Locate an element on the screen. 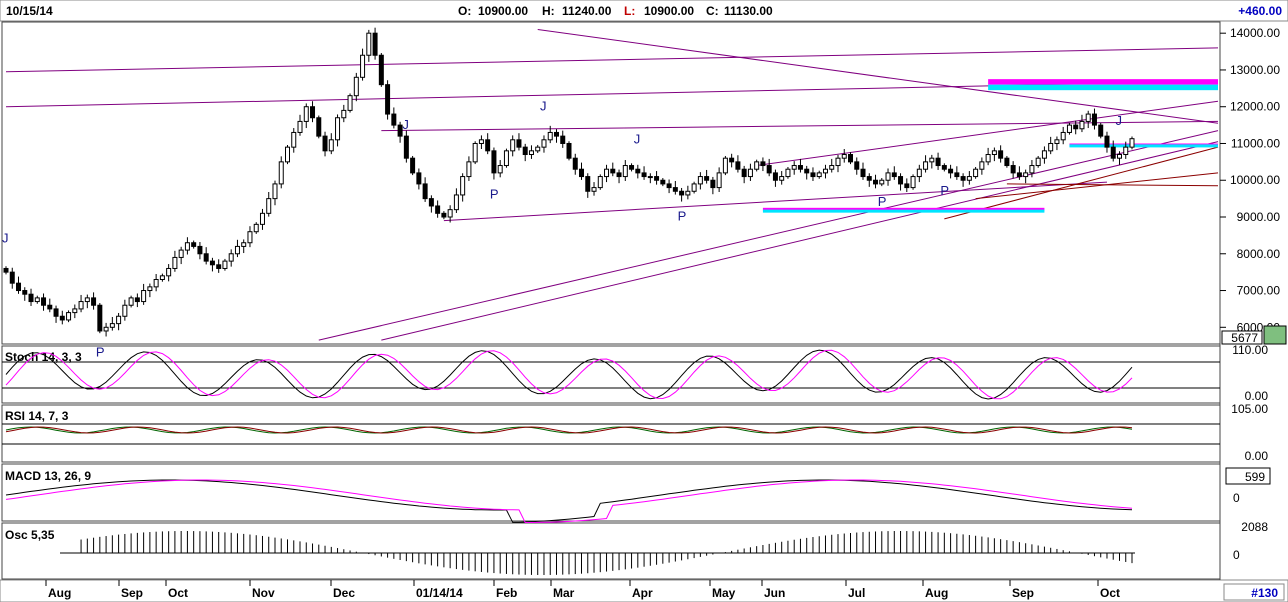 This screenshot has height=602, width=1288. macd-line is located at coordinates (569, 501).